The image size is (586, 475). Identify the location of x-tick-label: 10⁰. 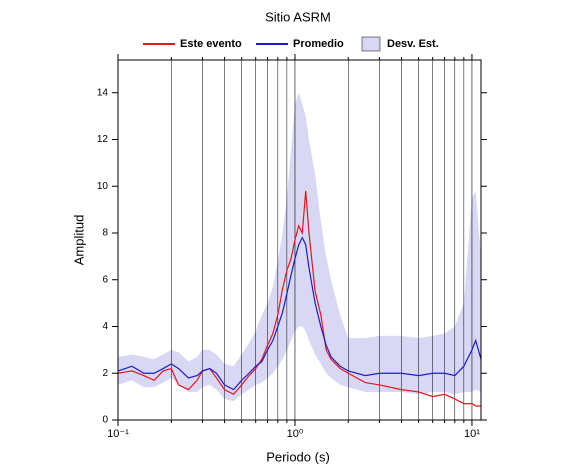
(295, 434).